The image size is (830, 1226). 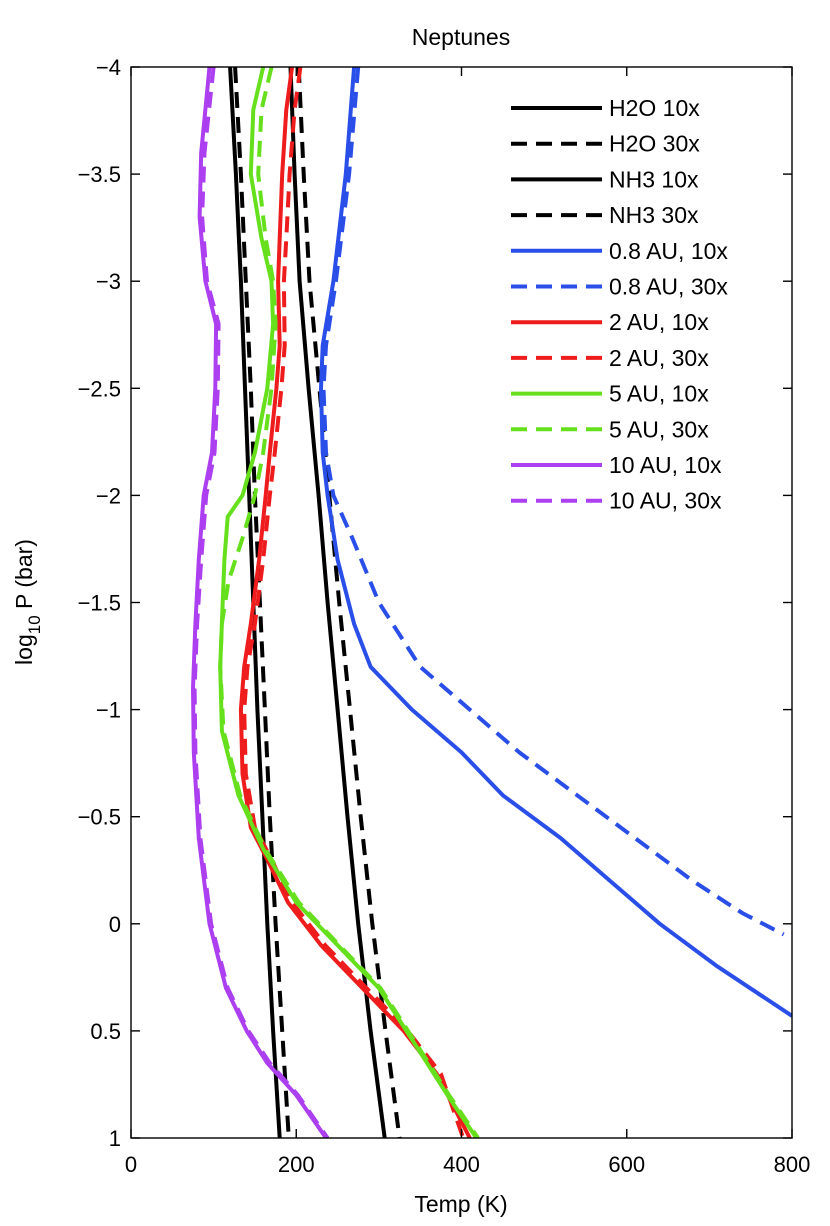 I want to click on y-tick-label: −4, so click(x=108, y=67).